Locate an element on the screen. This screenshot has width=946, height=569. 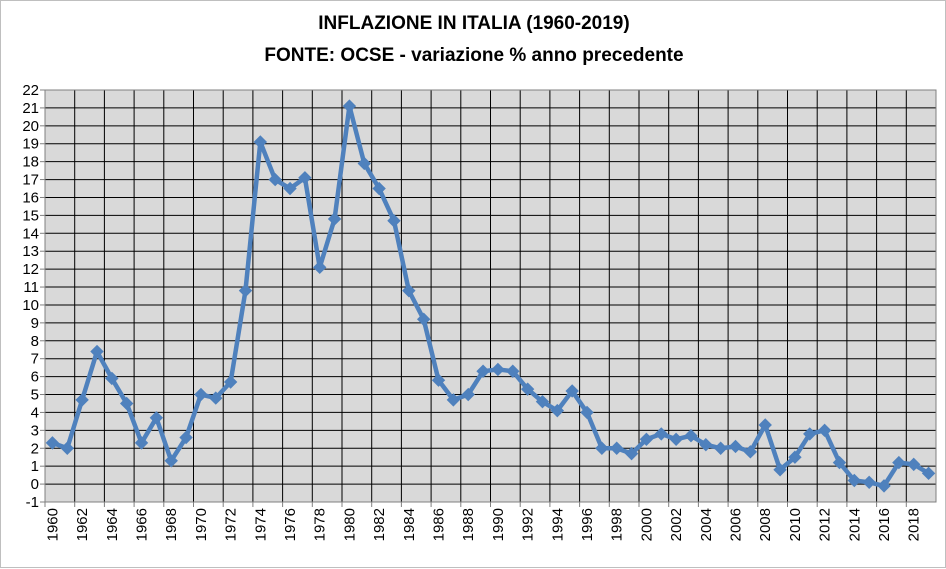
y-tick-label: 6 is located at coordinates (35, 377).